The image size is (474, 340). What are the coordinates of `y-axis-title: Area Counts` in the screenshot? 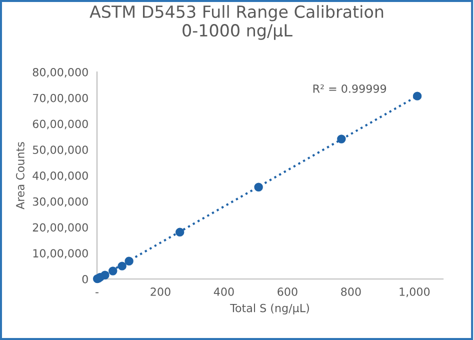 It's located at (20, 176).